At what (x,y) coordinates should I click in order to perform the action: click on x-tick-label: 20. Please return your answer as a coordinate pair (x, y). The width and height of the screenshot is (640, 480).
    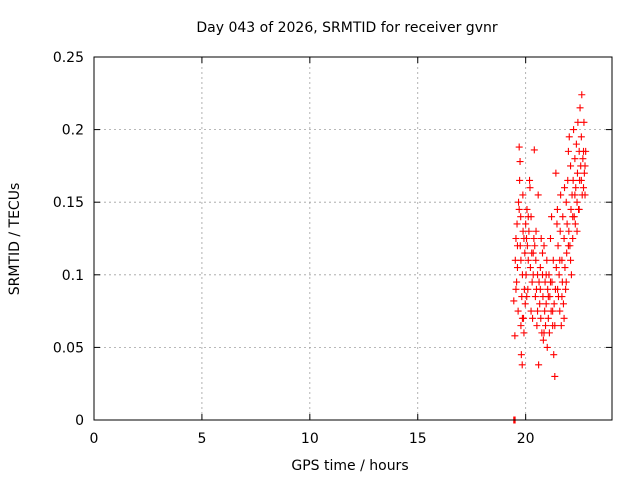
    Looking at the image, I should click on (526, 439).